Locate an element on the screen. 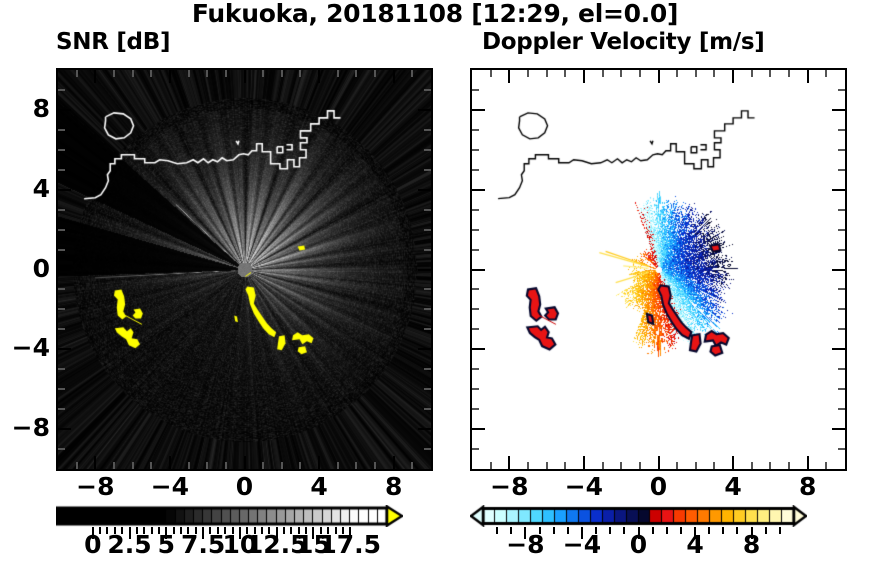 This screenshot has height=570, width=870. velocity-colorbar-label: −4 is located at coordinates (582, 544).